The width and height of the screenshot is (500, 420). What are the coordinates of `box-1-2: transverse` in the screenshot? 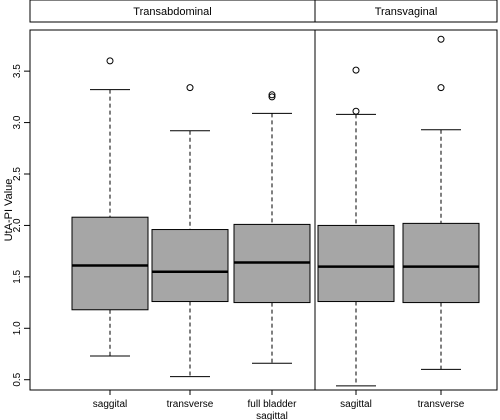 It's located at (190, 247).